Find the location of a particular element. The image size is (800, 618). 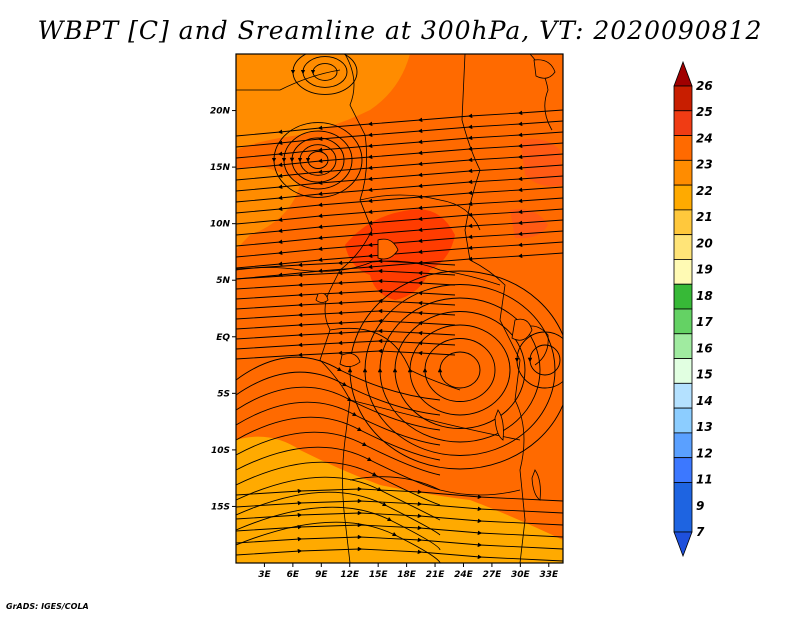

lat-tick-label: 20N is located at coordinates (220, 112).